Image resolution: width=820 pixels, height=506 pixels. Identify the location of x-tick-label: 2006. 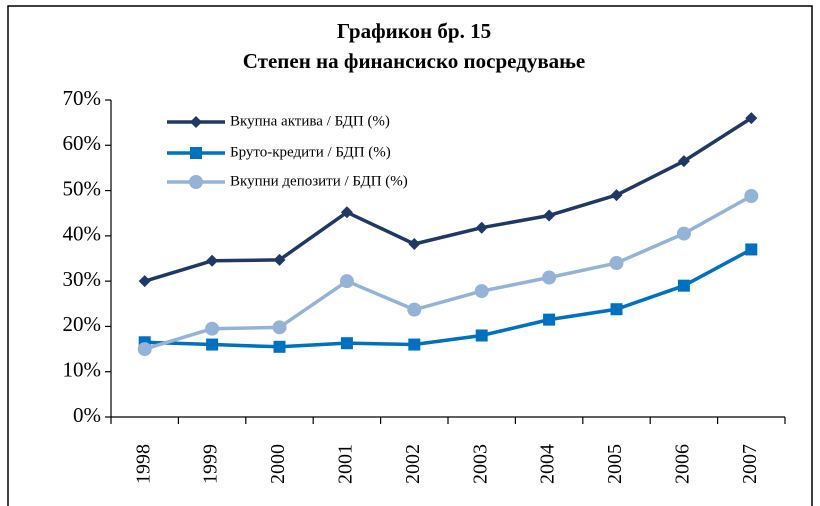
(682, 464).